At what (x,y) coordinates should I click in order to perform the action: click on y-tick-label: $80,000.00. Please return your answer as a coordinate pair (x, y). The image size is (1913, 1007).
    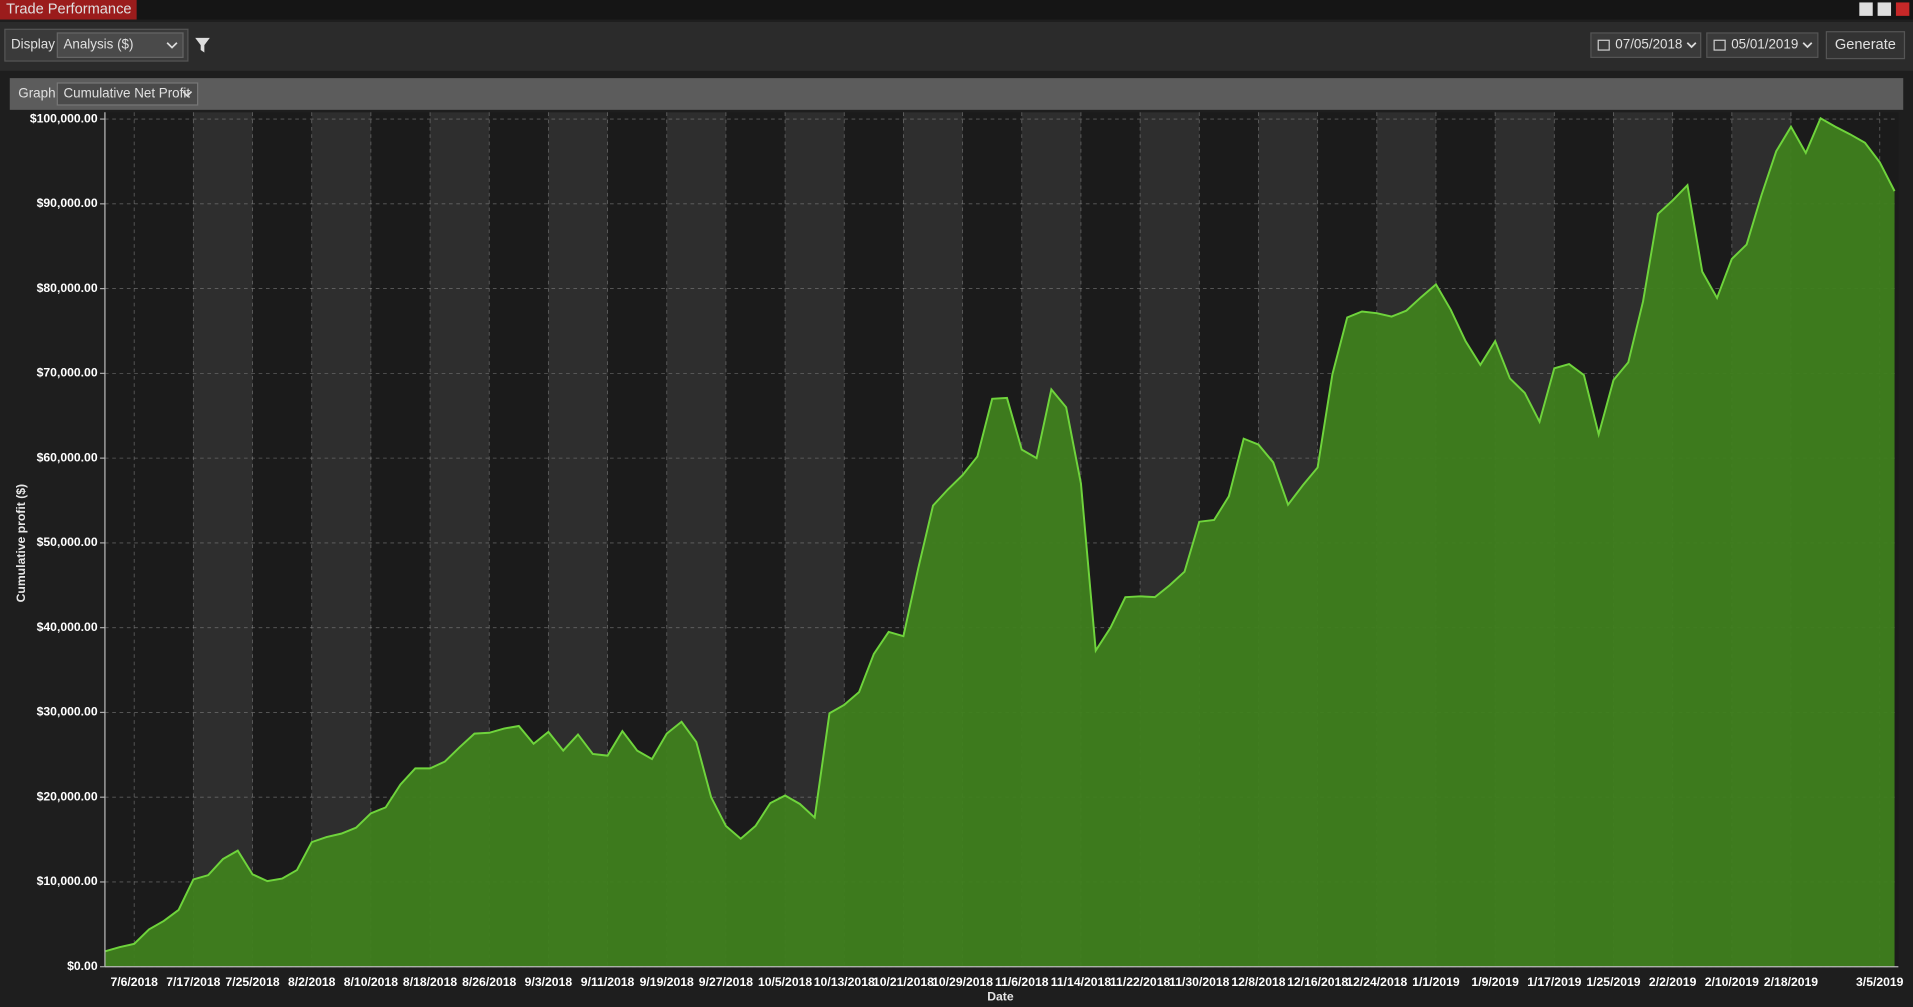
    Looking at the image, I should click on (67, 288).